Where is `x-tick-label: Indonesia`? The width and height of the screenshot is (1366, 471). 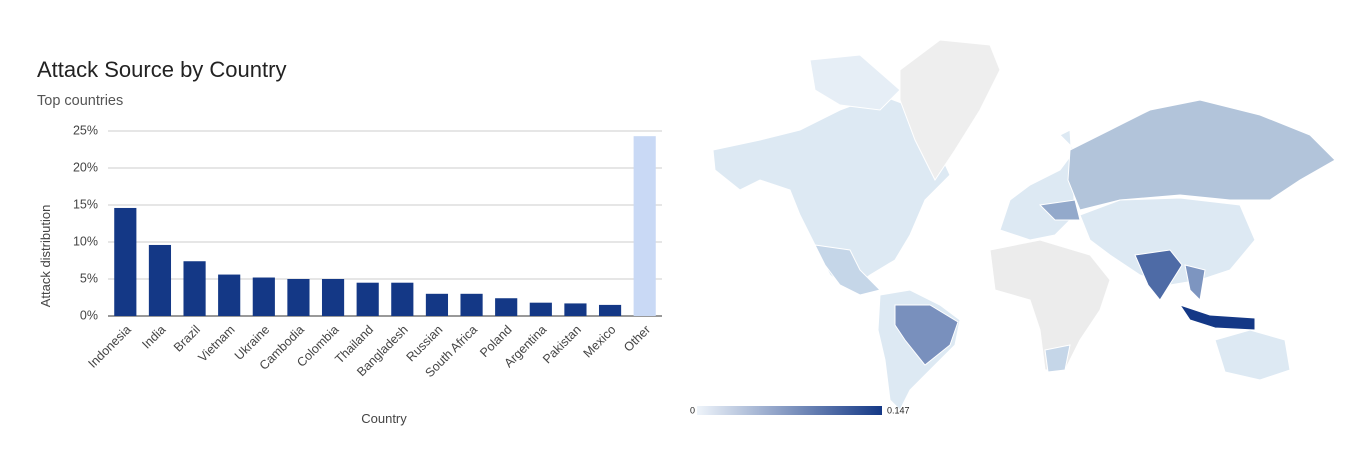
x-tick-label: Indonesia is located at coordinates (110, 347).